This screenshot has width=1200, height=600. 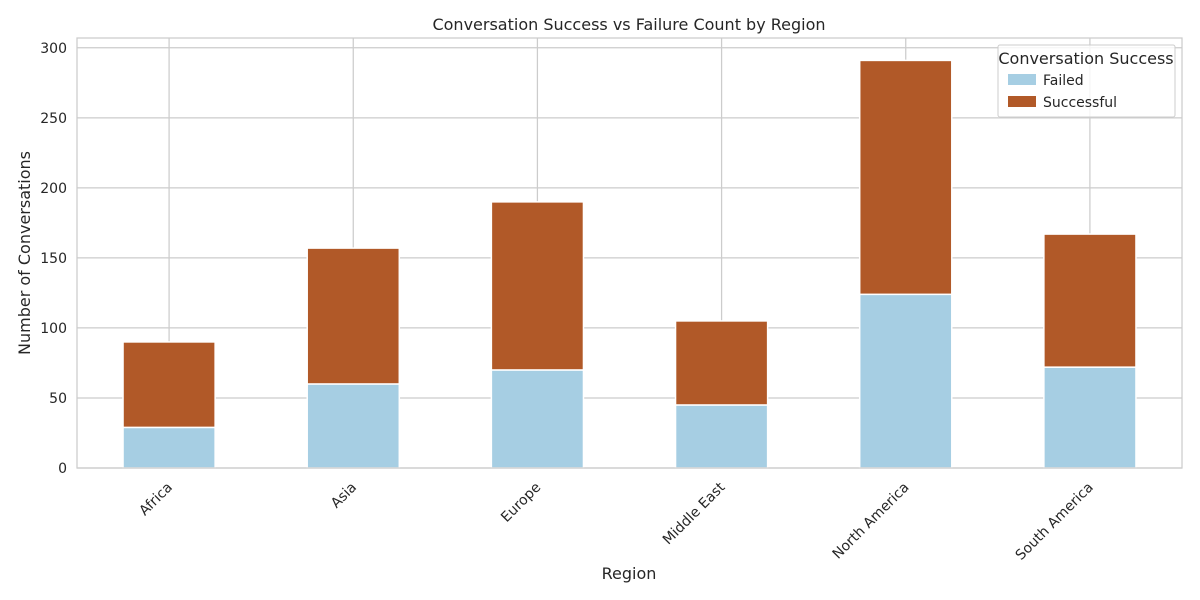 What do you see at coordinates (1063, 81) in the screenshot?
I see `legend-entry: Failed` at bounding box center [1063, 81].